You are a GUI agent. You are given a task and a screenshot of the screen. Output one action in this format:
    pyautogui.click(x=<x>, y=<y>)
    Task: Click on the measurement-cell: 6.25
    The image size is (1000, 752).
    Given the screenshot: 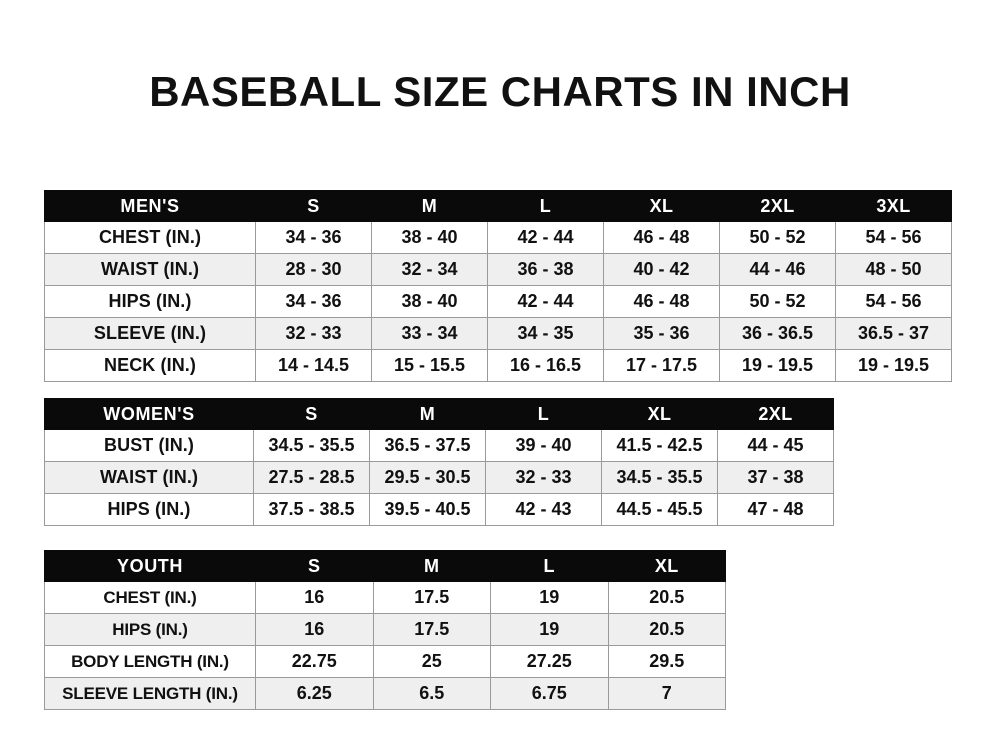 What is the action you would take?
    pyautogui.click(x=314, y=693)
    